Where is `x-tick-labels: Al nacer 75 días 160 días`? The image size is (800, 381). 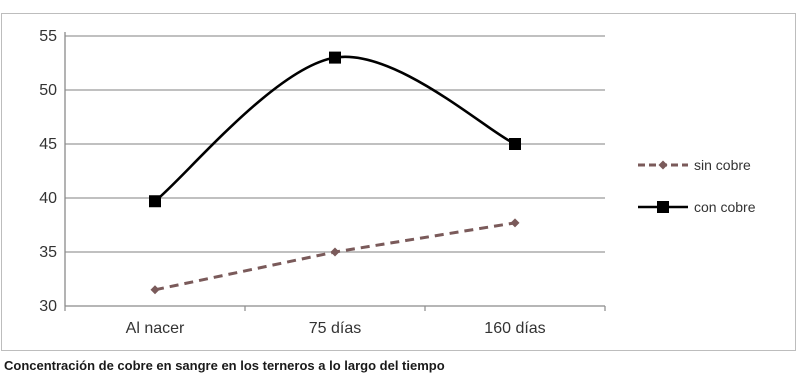 x-tick-labels: Al nacer 75 días 160 días is located at coordinates (336, 328).